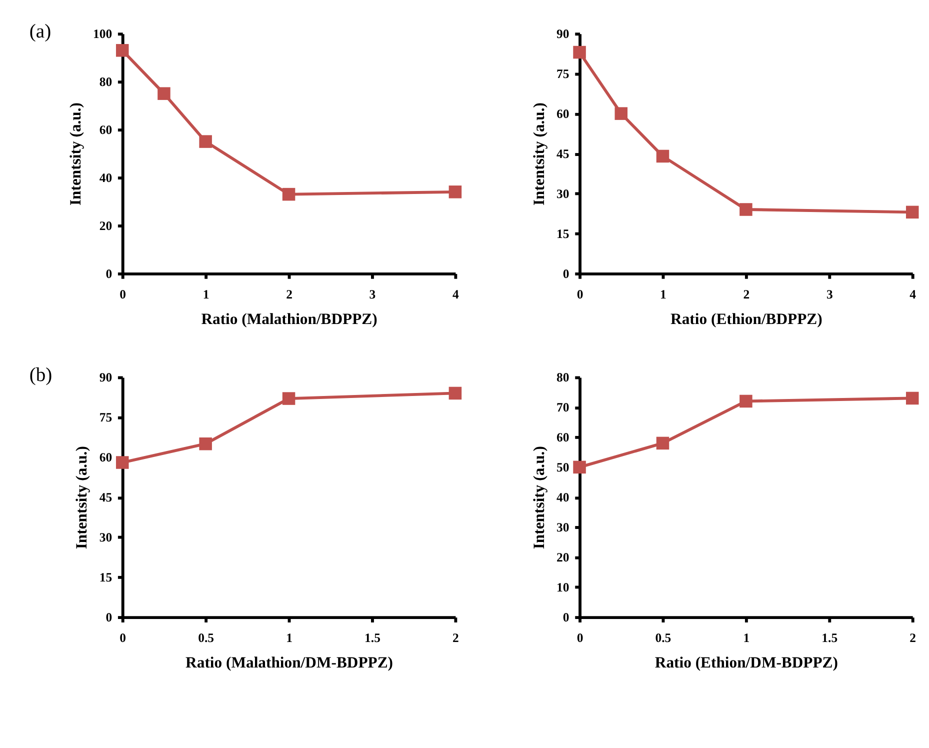 The height and width of the screenshot is (748, 929). What do you see at coordinates (289, 319) in the screenshot?
I see `x-axis-title: Ratio (Malathion/BDPPZ)` at bounding box center [289, 319].